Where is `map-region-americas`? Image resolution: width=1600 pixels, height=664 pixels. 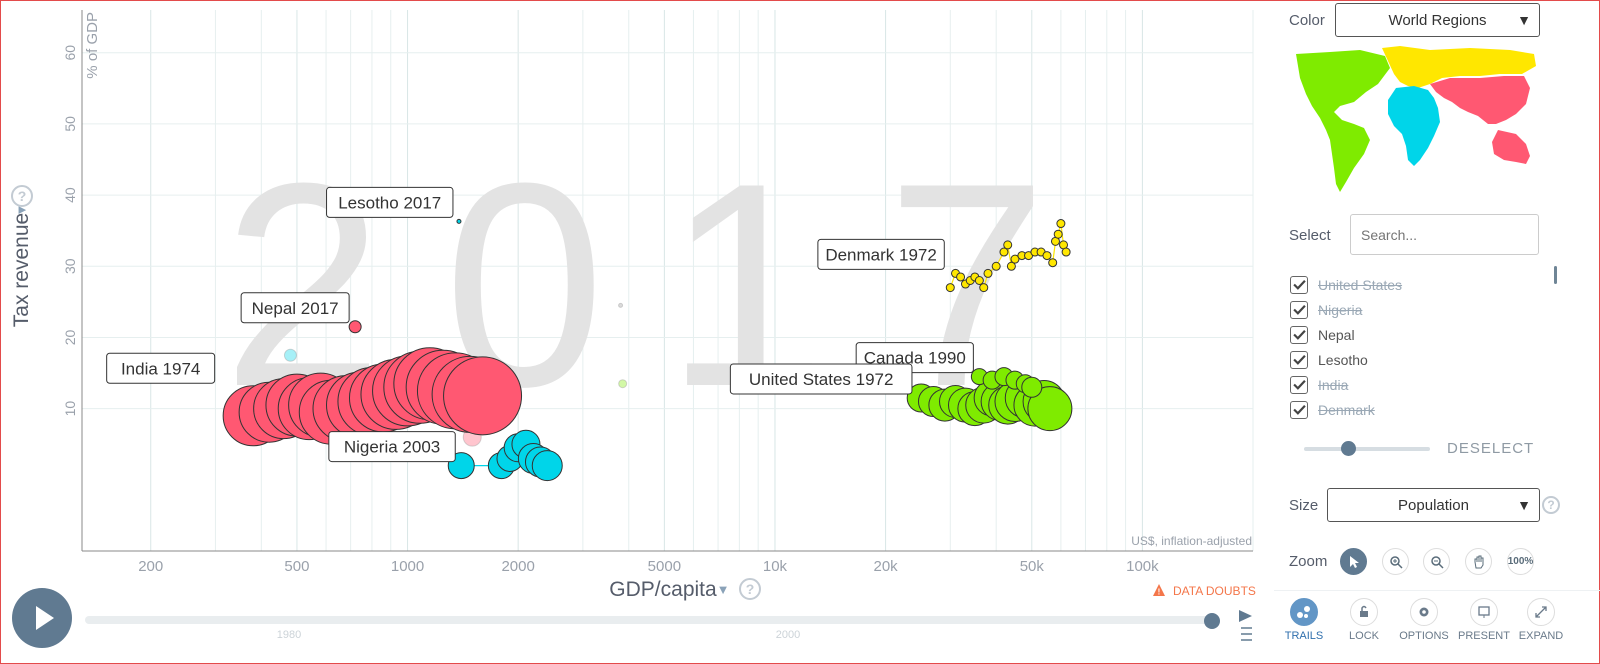 map-region-americas is located at coordinates (1343, 121).